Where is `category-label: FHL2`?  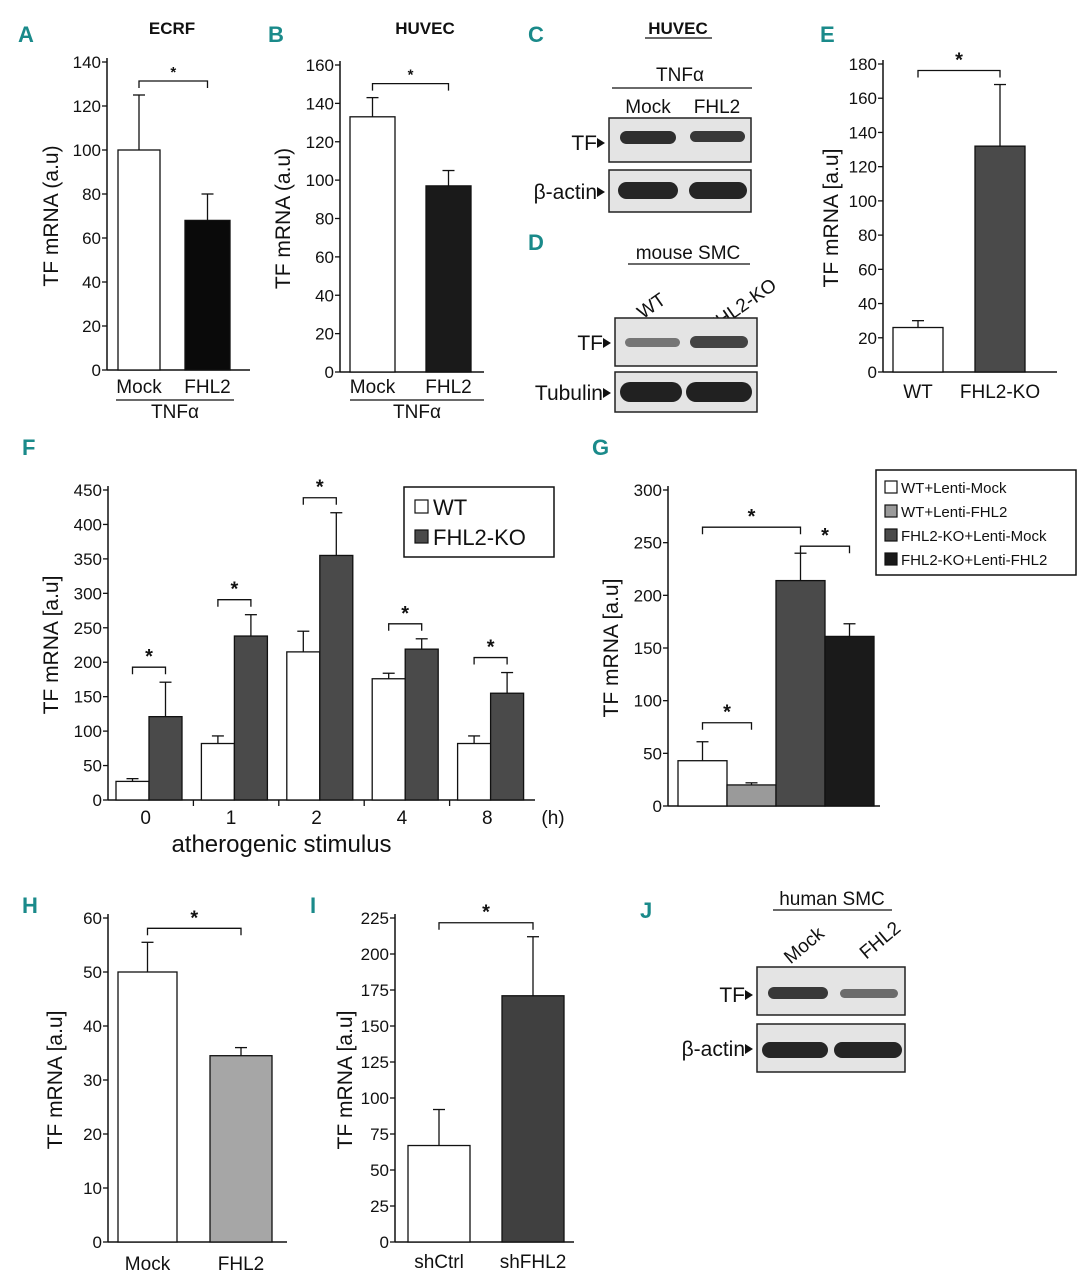
category-label: FHL2 is located at coordinates (448, 387).